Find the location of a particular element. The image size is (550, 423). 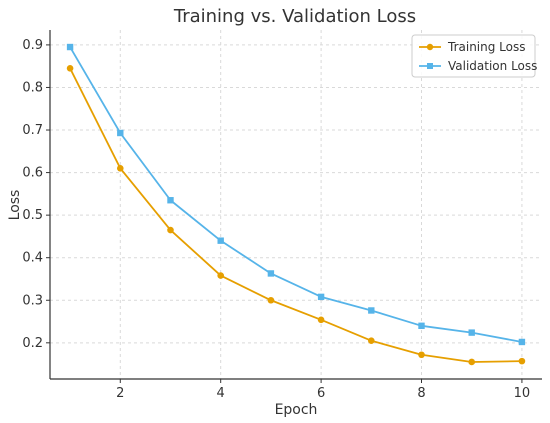

legend: Training Loss Validation Loss is located at coordinates (474, 56).